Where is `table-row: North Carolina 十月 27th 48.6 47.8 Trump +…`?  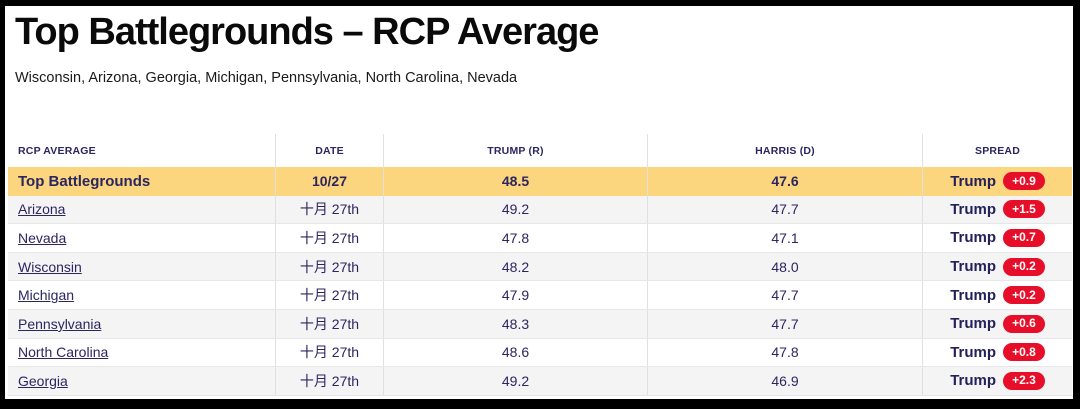
table-row: North Carolina 十月 27th 48.6 47.8 Trump +… is located at coordinates (540, 353).